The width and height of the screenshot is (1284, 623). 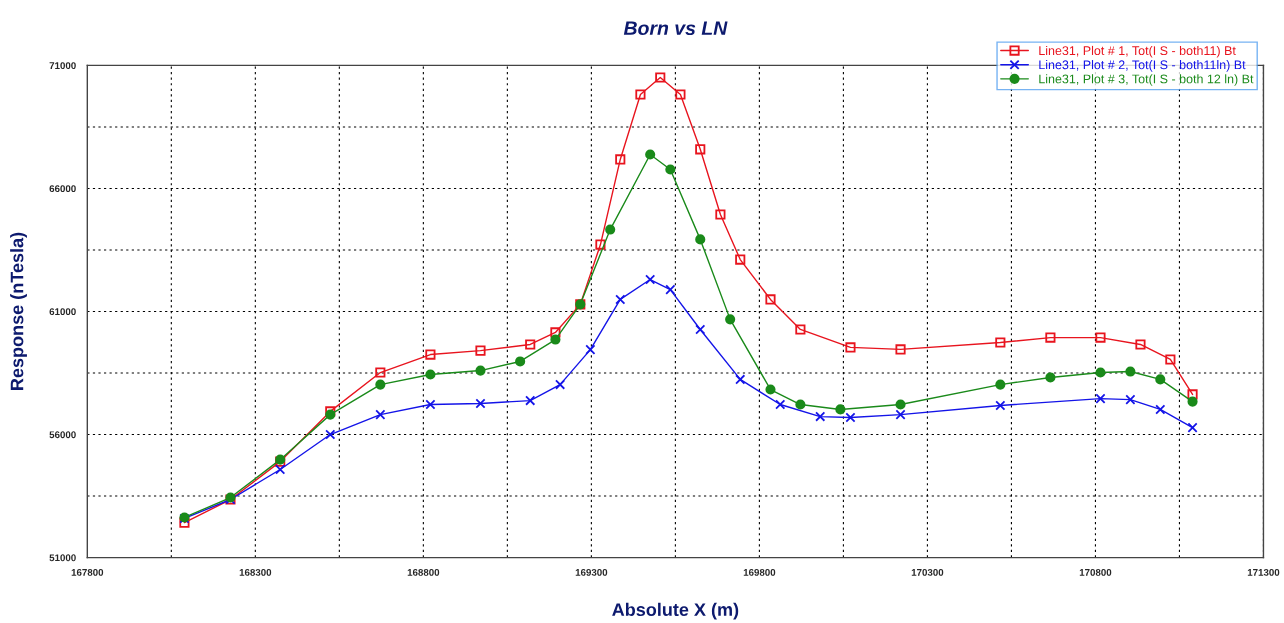 I want to click on legend-label: Line31, Plot # 1, Tot(I S - both11) Bt, so click(x=1137, y=51).